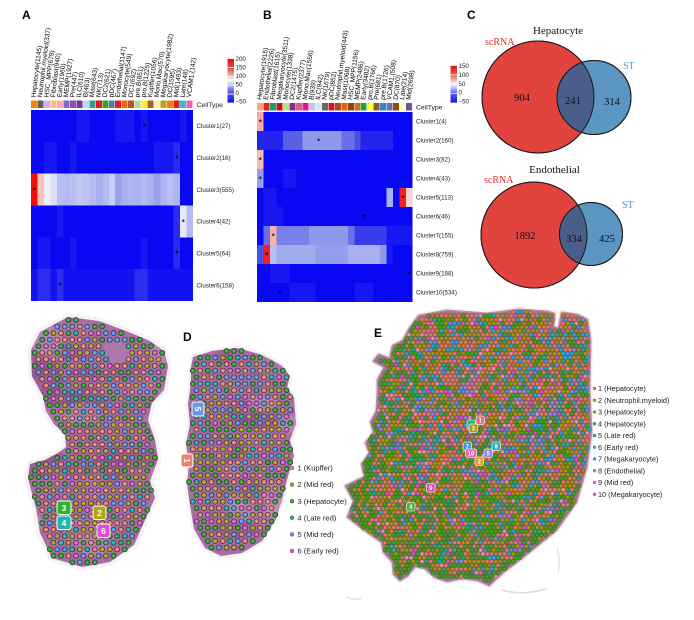 This screenshot has height=620, width=694. Describe the element at coordinates (81, 84) in the screenshot. I see `svg-text: ILC(610)` at that location.